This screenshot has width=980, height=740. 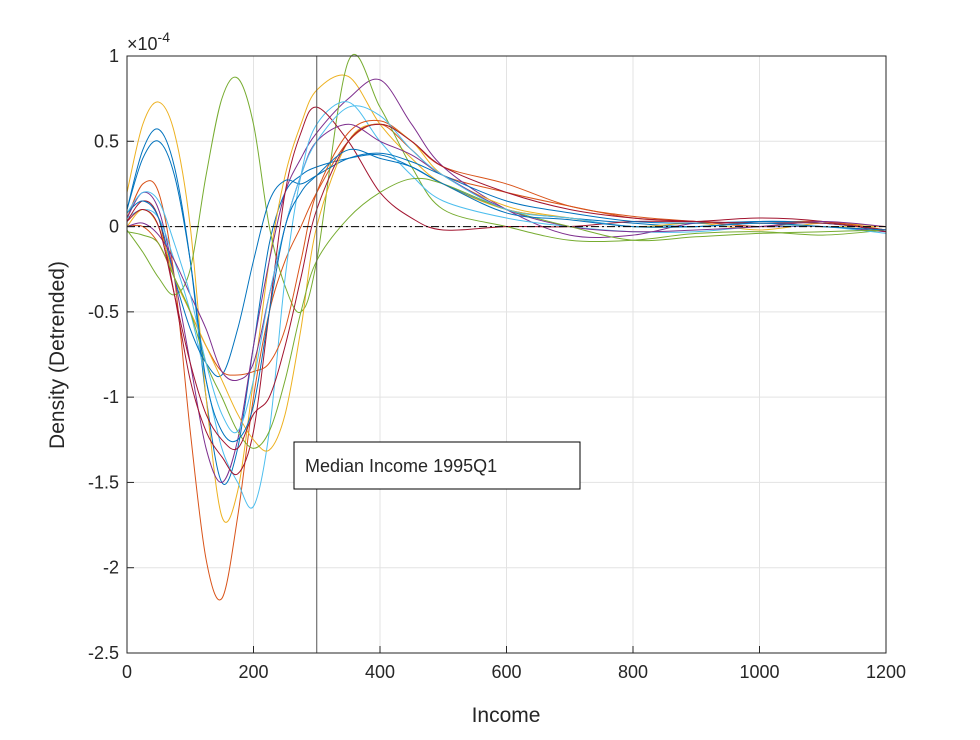 I want to click on y-exponent: ×10⁻⁴, so click(x=148, y=41).